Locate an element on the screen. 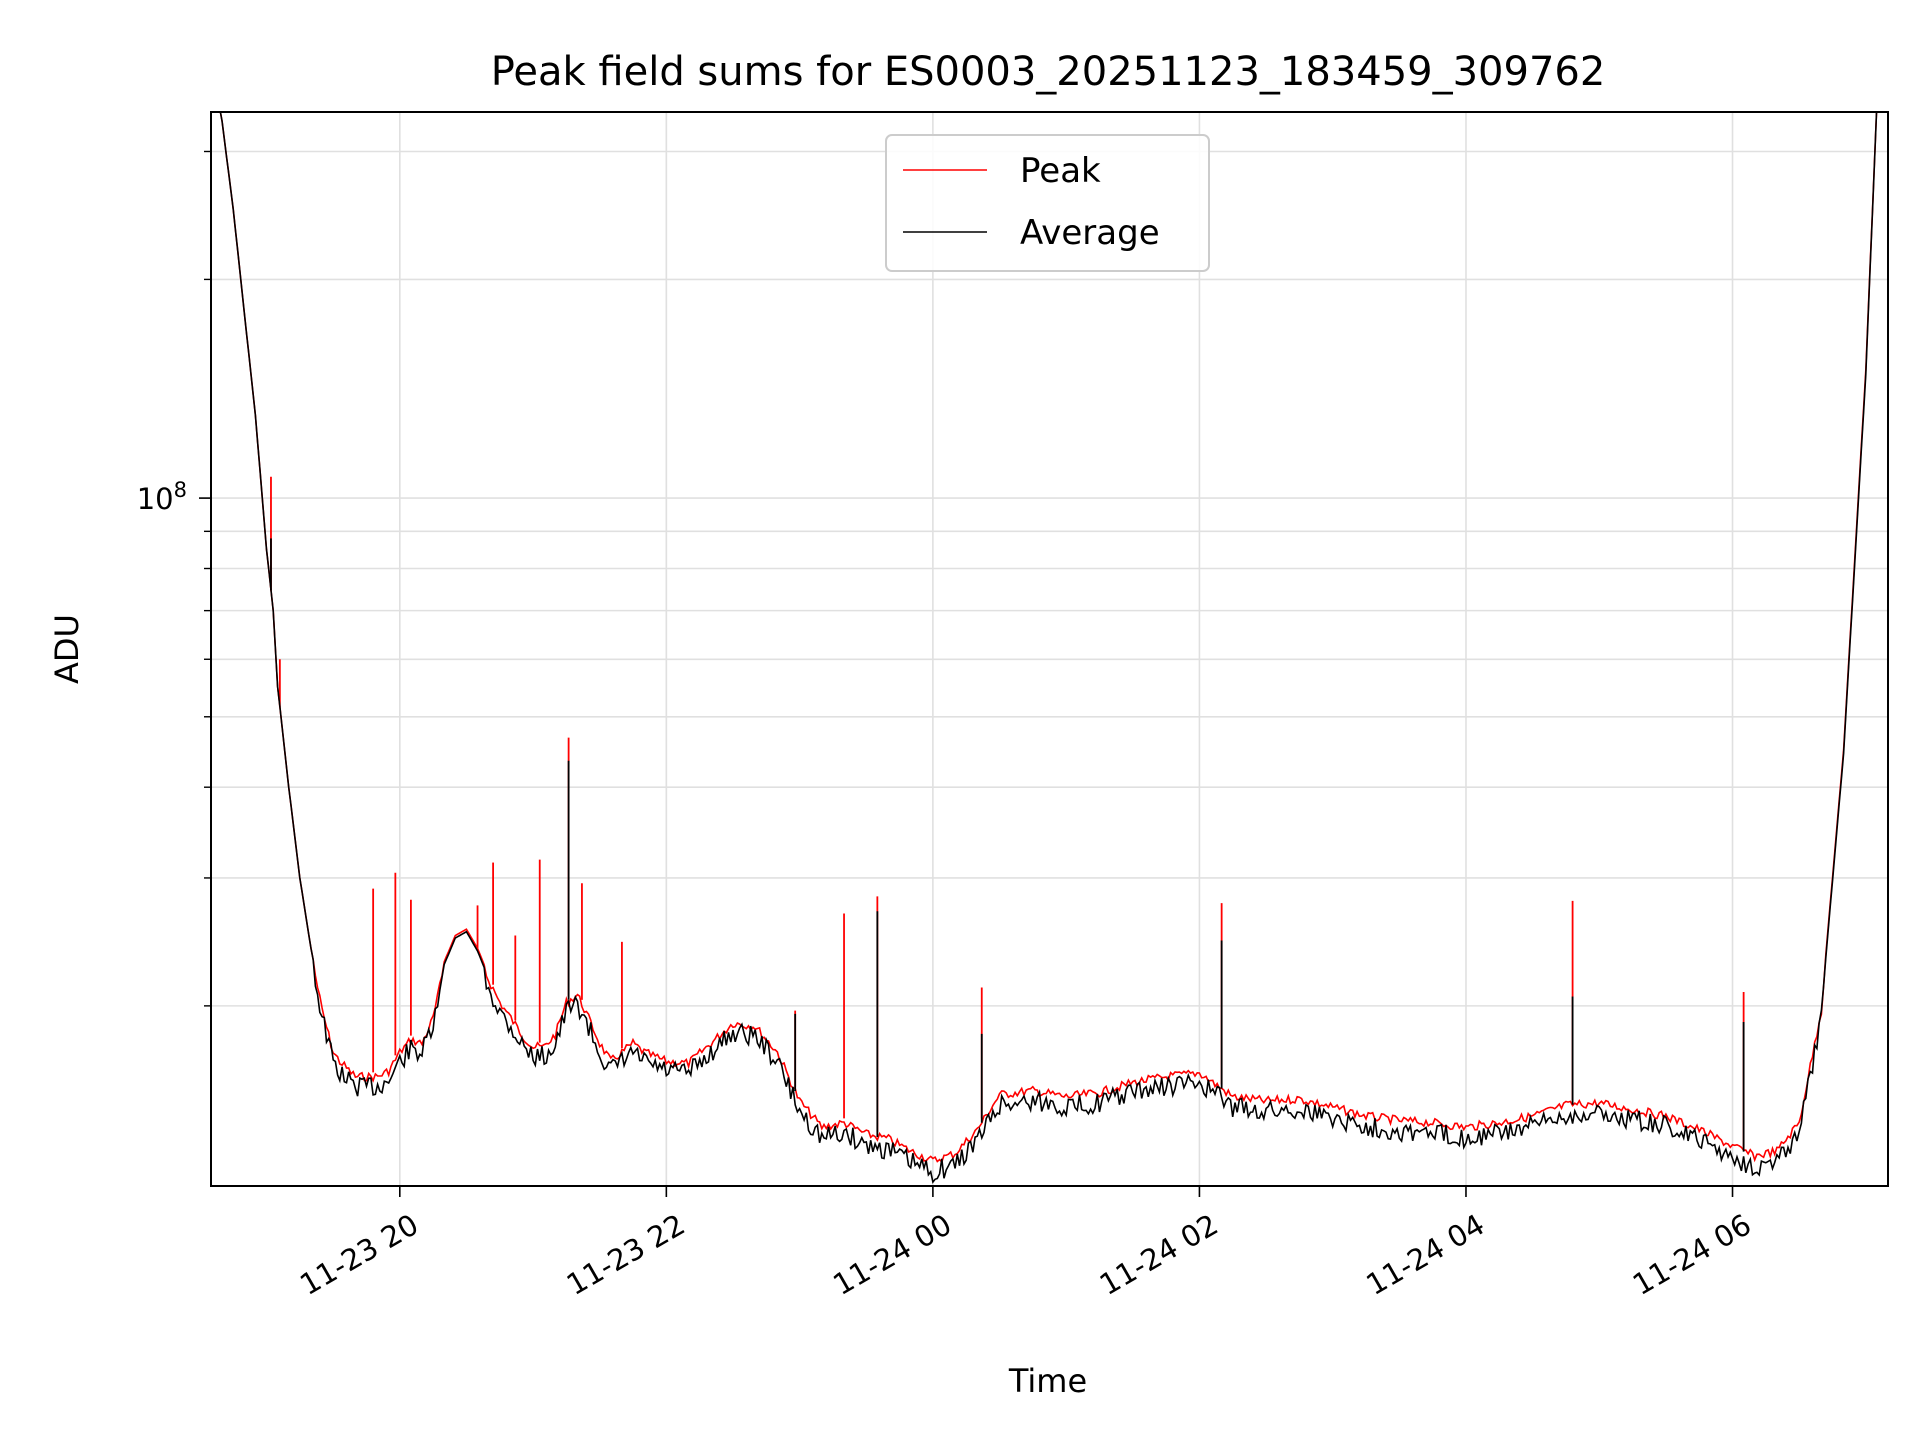  legend: Peak Average is located at coordinates (1047, 203).